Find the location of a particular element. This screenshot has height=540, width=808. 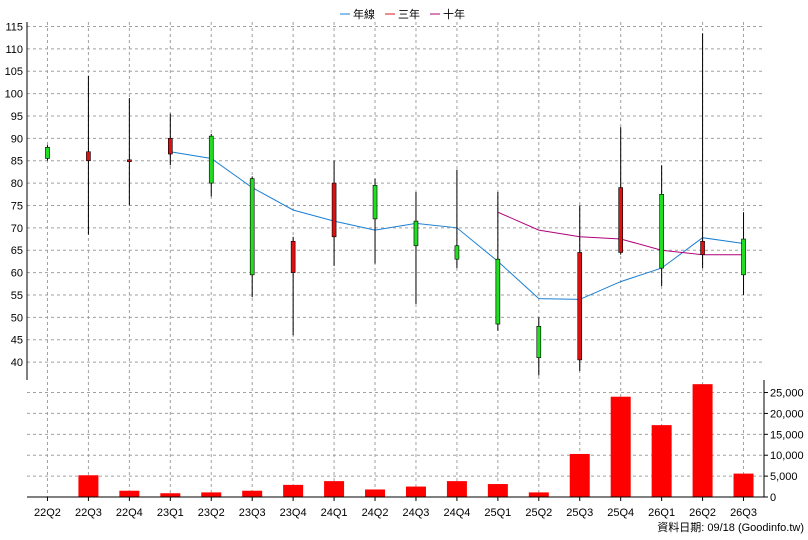

x-tick-label: 26Q3 is located at coordinates (743, 513).